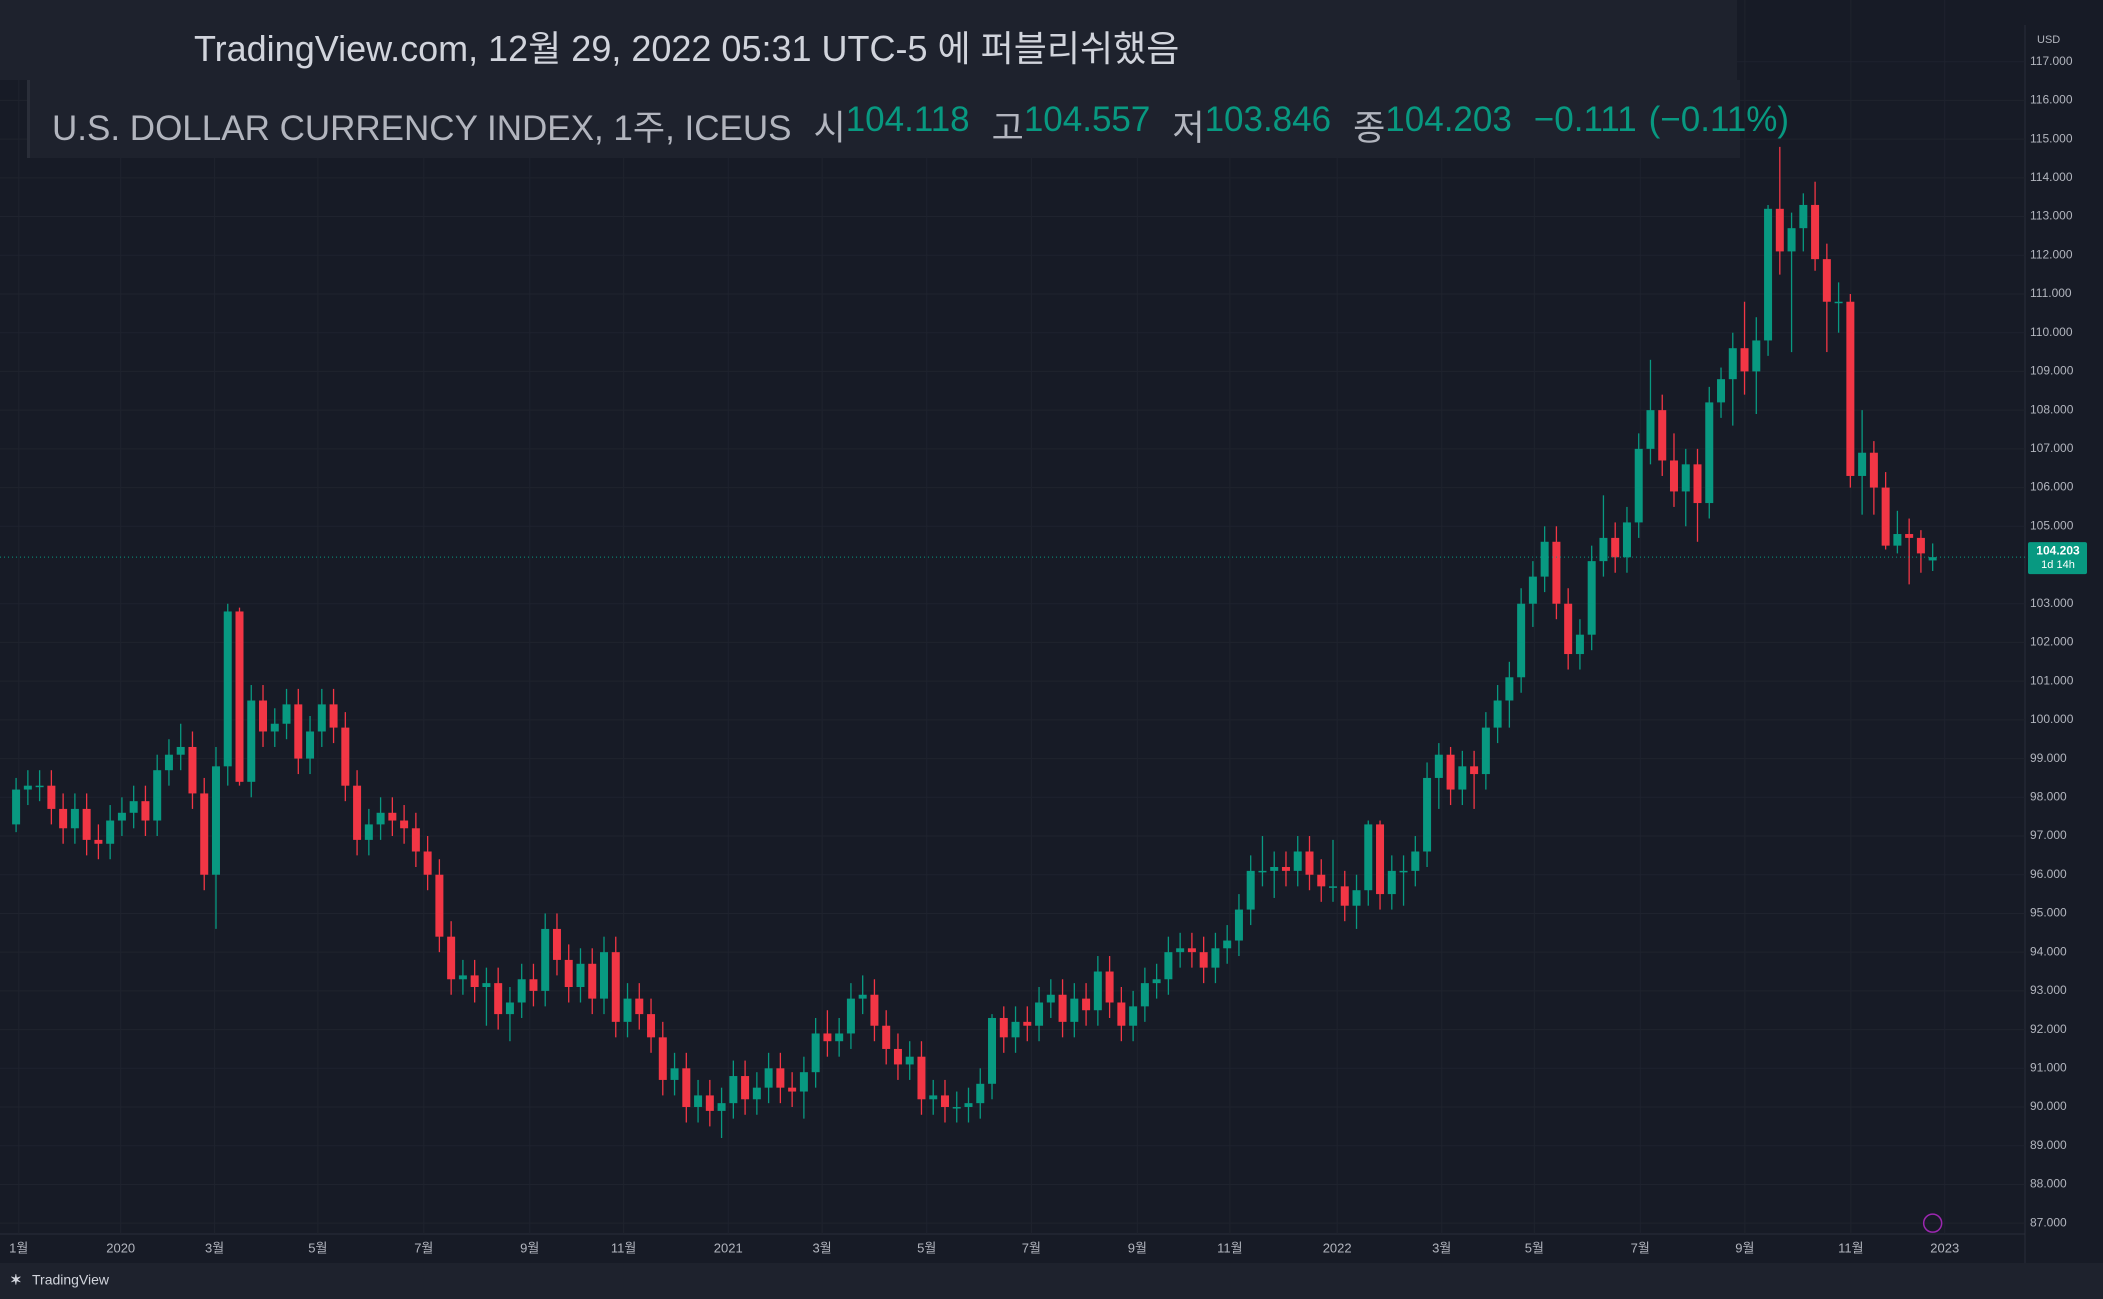 The width and height of the screenshot is (2103, 1299). Describe the element at coordinates (2048, 913) in the screenshot. I see `y-tick-label: 95.000` at that location.